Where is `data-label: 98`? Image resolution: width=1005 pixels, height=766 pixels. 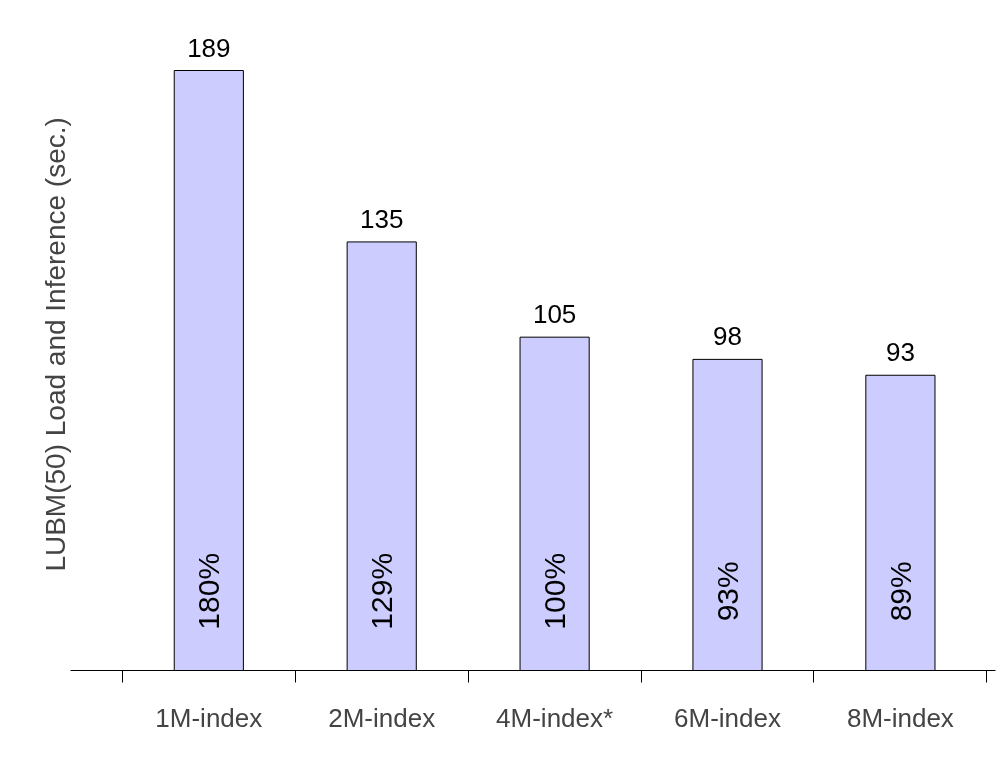
data-label: 98 is located at coordinates (727, 336).